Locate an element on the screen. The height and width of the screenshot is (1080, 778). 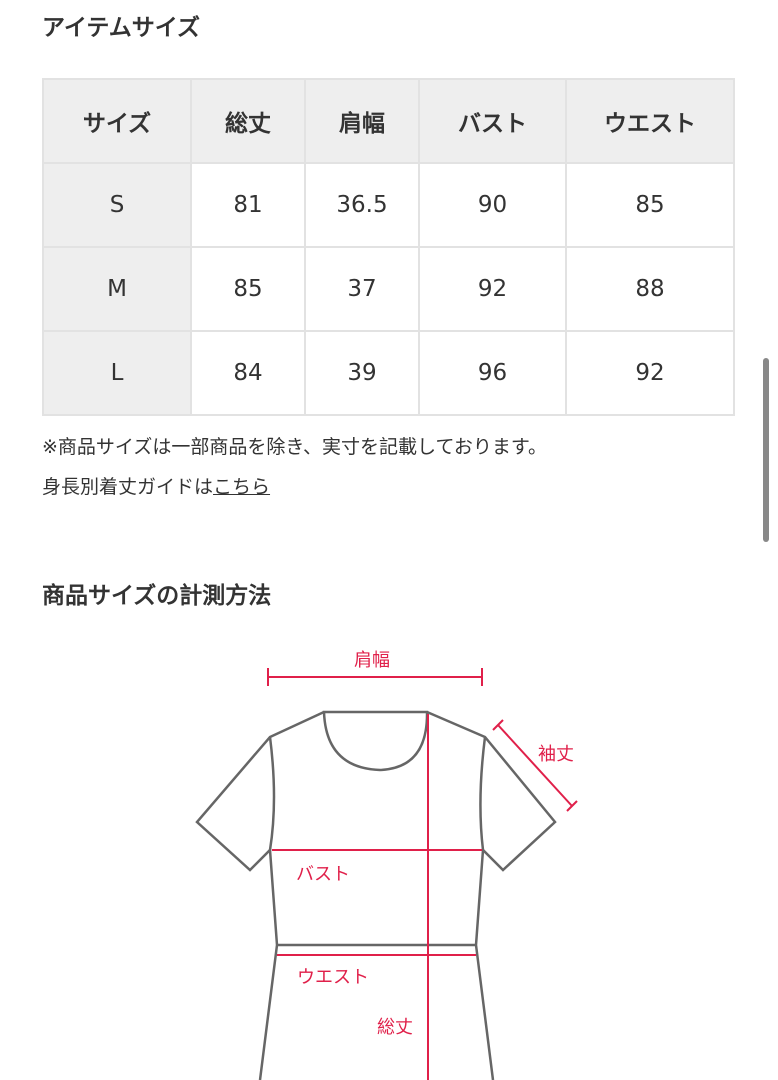
guide-line: 身長別着丈ガイドはこちら is located at coordinates (156, 485).